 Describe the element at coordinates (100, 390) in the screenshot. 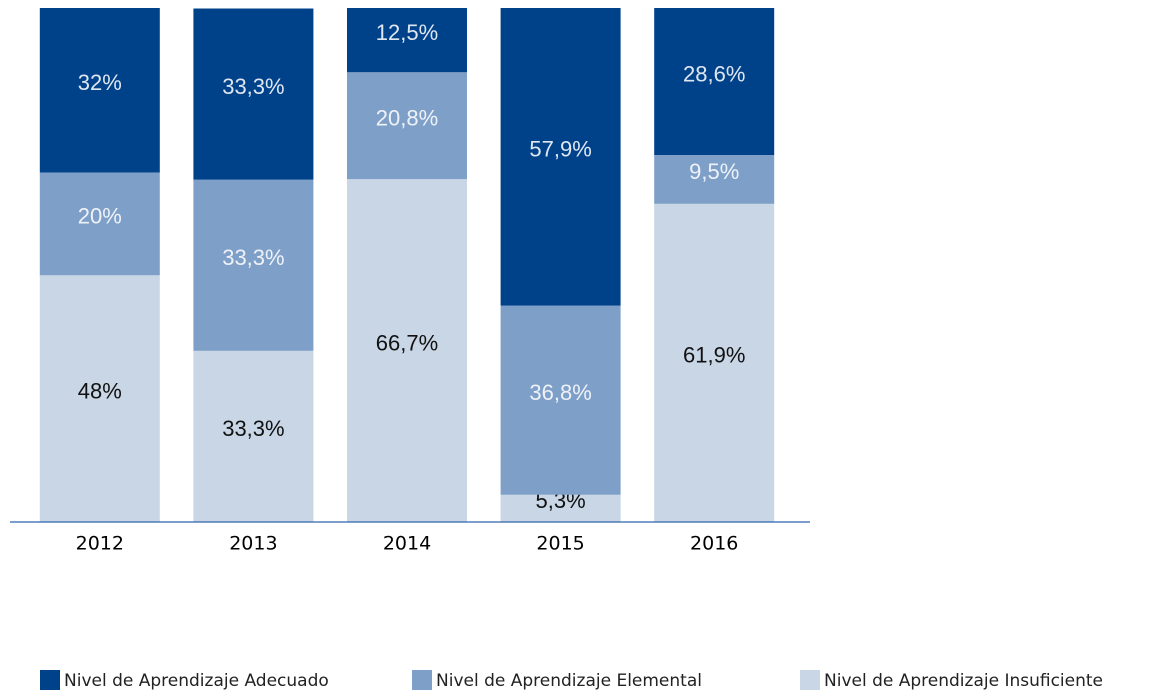

I see `data-label: 48%` at that location.